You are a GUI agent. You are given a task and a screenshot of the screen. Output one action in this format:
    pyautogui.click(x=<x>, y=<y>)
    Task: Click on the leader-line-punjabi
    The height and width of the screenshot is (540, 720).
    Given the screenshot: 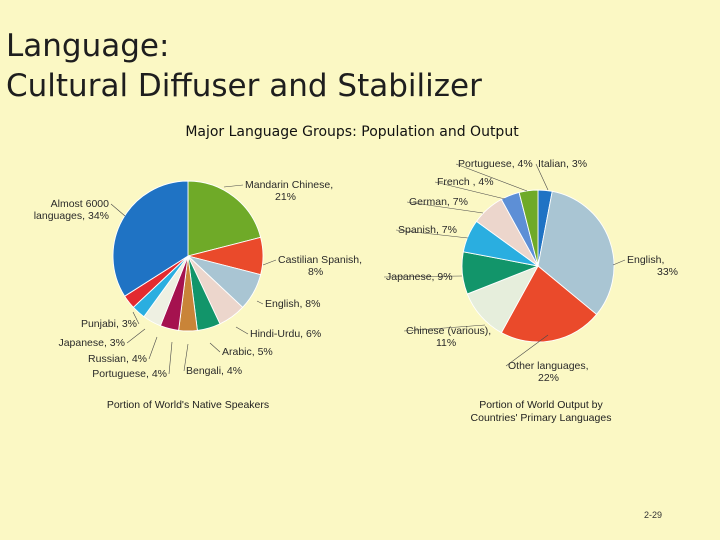 What is the action you would take?
    pyautogui.click(x=136, y=318)
    